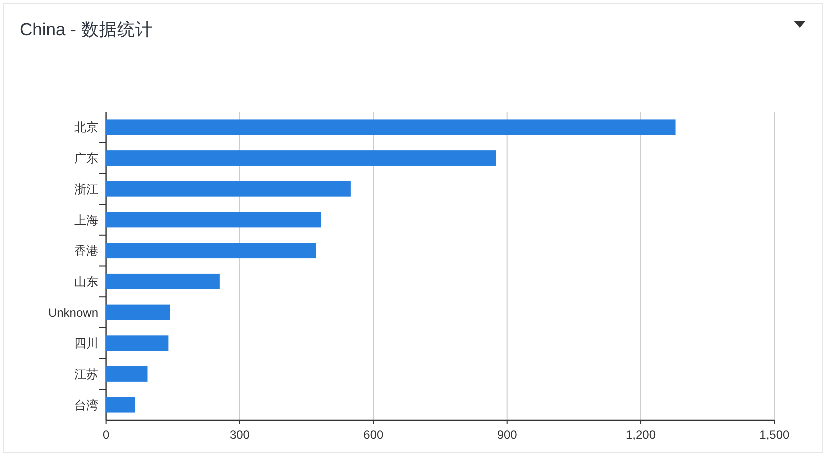 The width and height of the screenshot is (827, 458). Describe the element at coordinates (86, 127) in the screenshot. I see `y-tick-label: 北京` at that location.